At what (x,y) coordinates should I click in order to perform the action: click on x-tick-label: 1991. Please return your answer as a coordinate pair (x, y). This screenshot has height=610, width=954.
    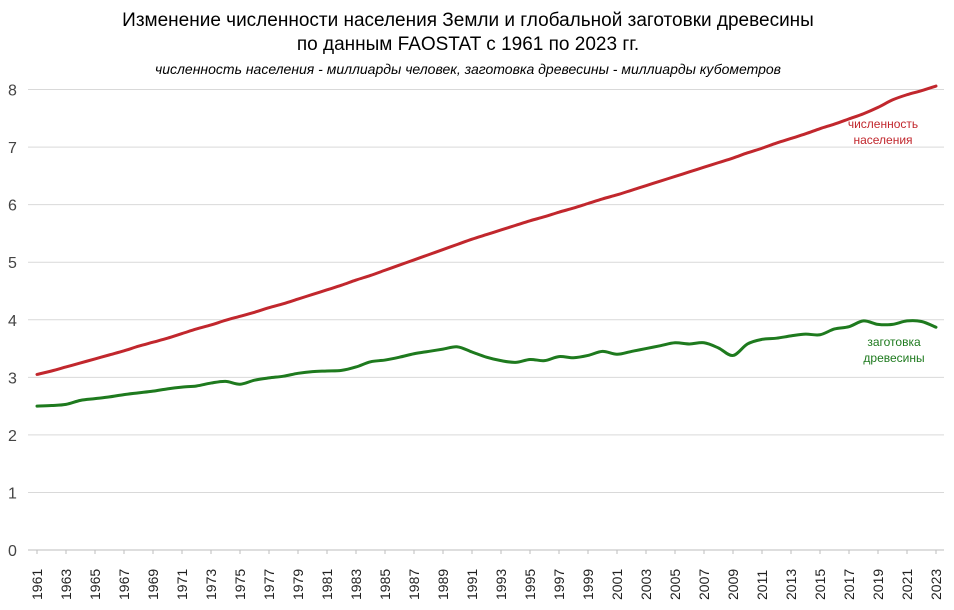
    Looking at the image, I should click on (472, 584).